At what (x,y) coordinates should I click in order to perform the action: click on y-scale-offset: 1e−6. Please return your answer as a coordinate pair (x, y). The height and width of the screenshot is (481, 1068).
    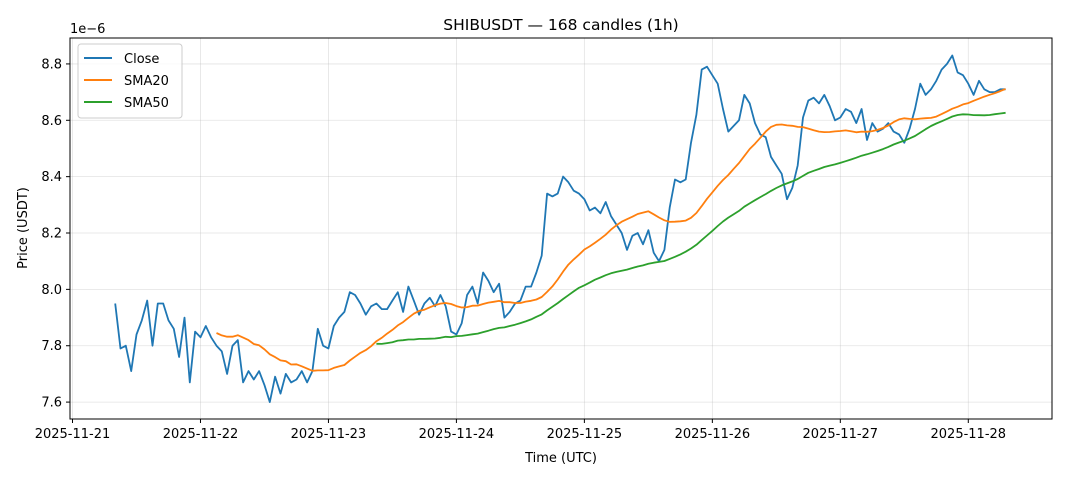
    Looking at the image, I should click on (87, 29).